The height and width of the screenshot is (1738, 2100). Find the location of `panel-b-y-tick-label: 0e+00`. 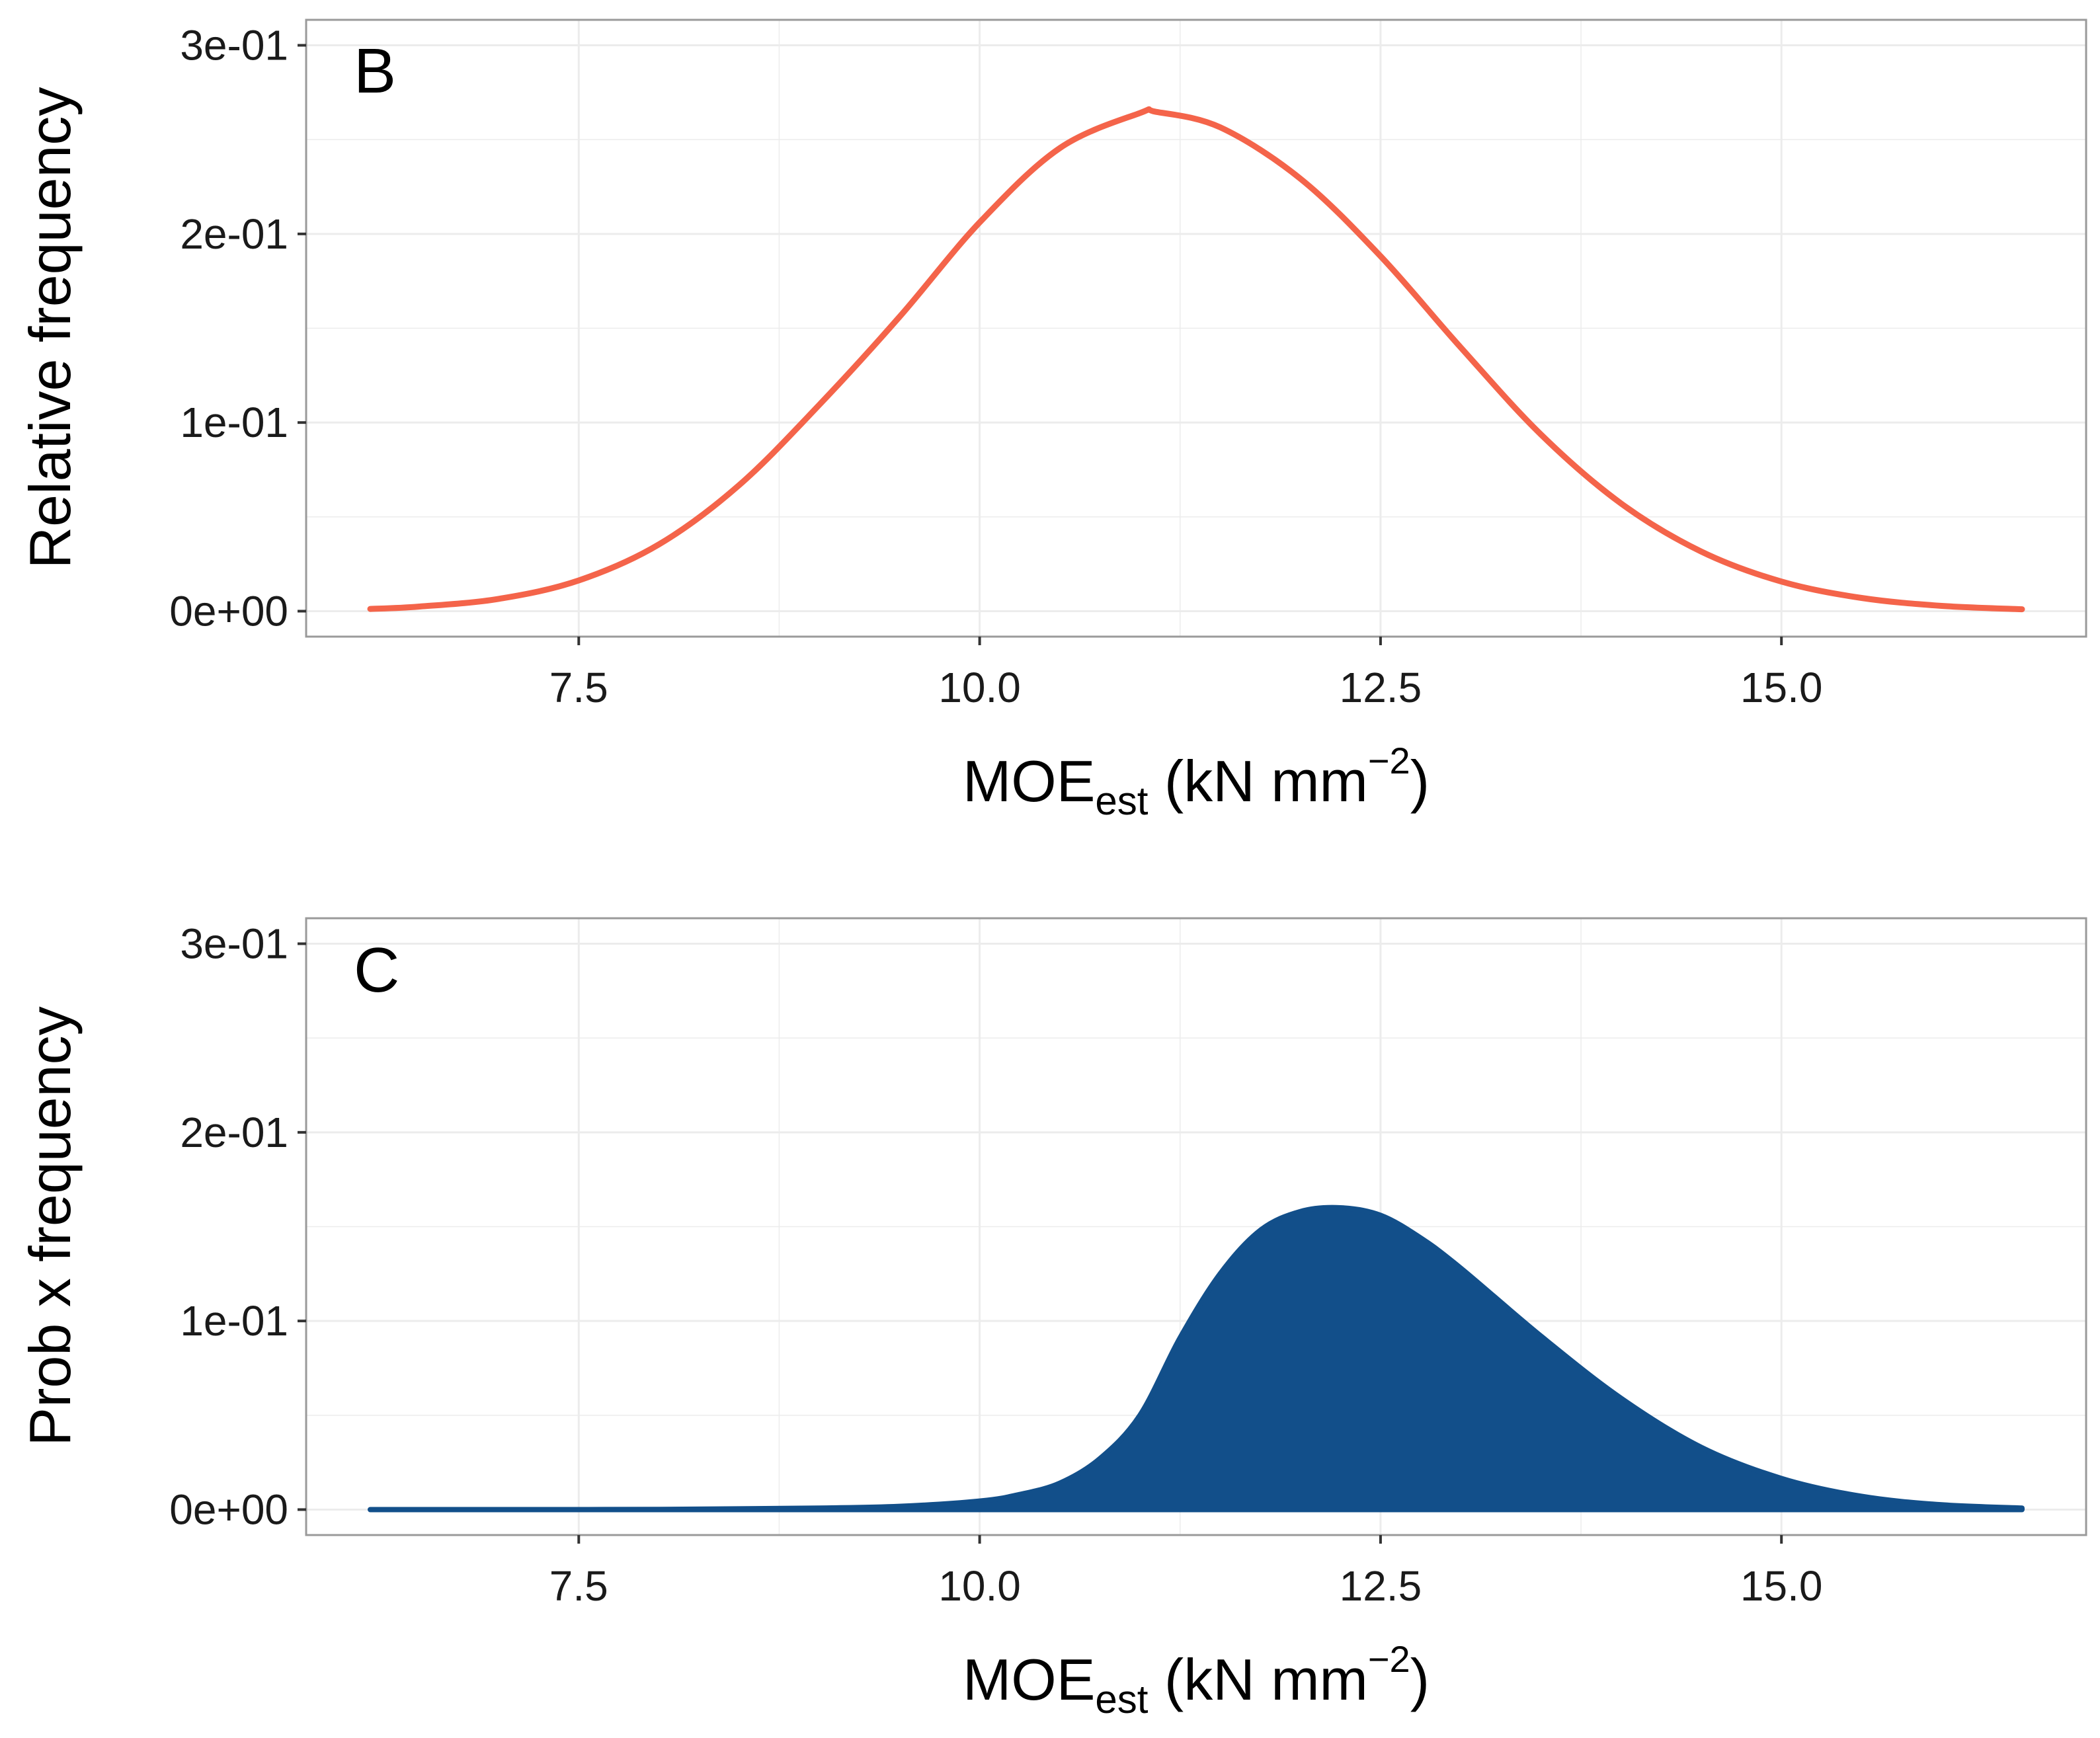

panel-b-y-tick-label: 0e+00 is located at coordinates (229, 611).